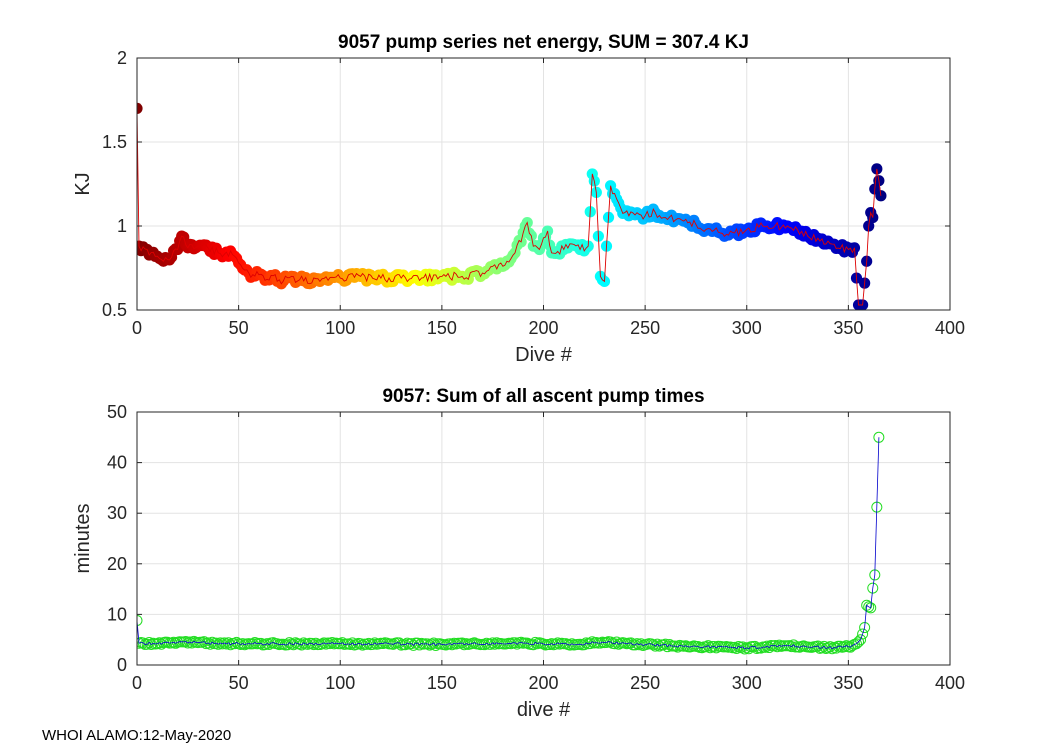  I want to click on y-tick-label: 2, so click(122, 58).